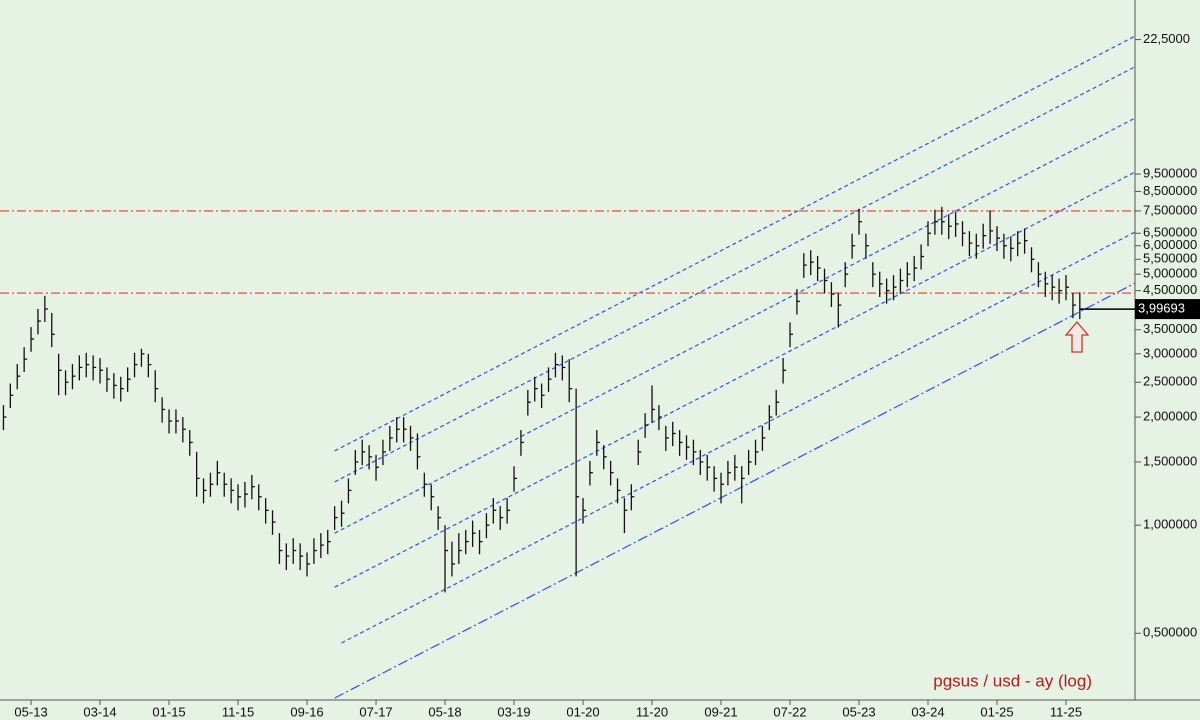 The image size is (1200, 720). I want to click on y-tick-label: 3,500000, so click(1170, 328).